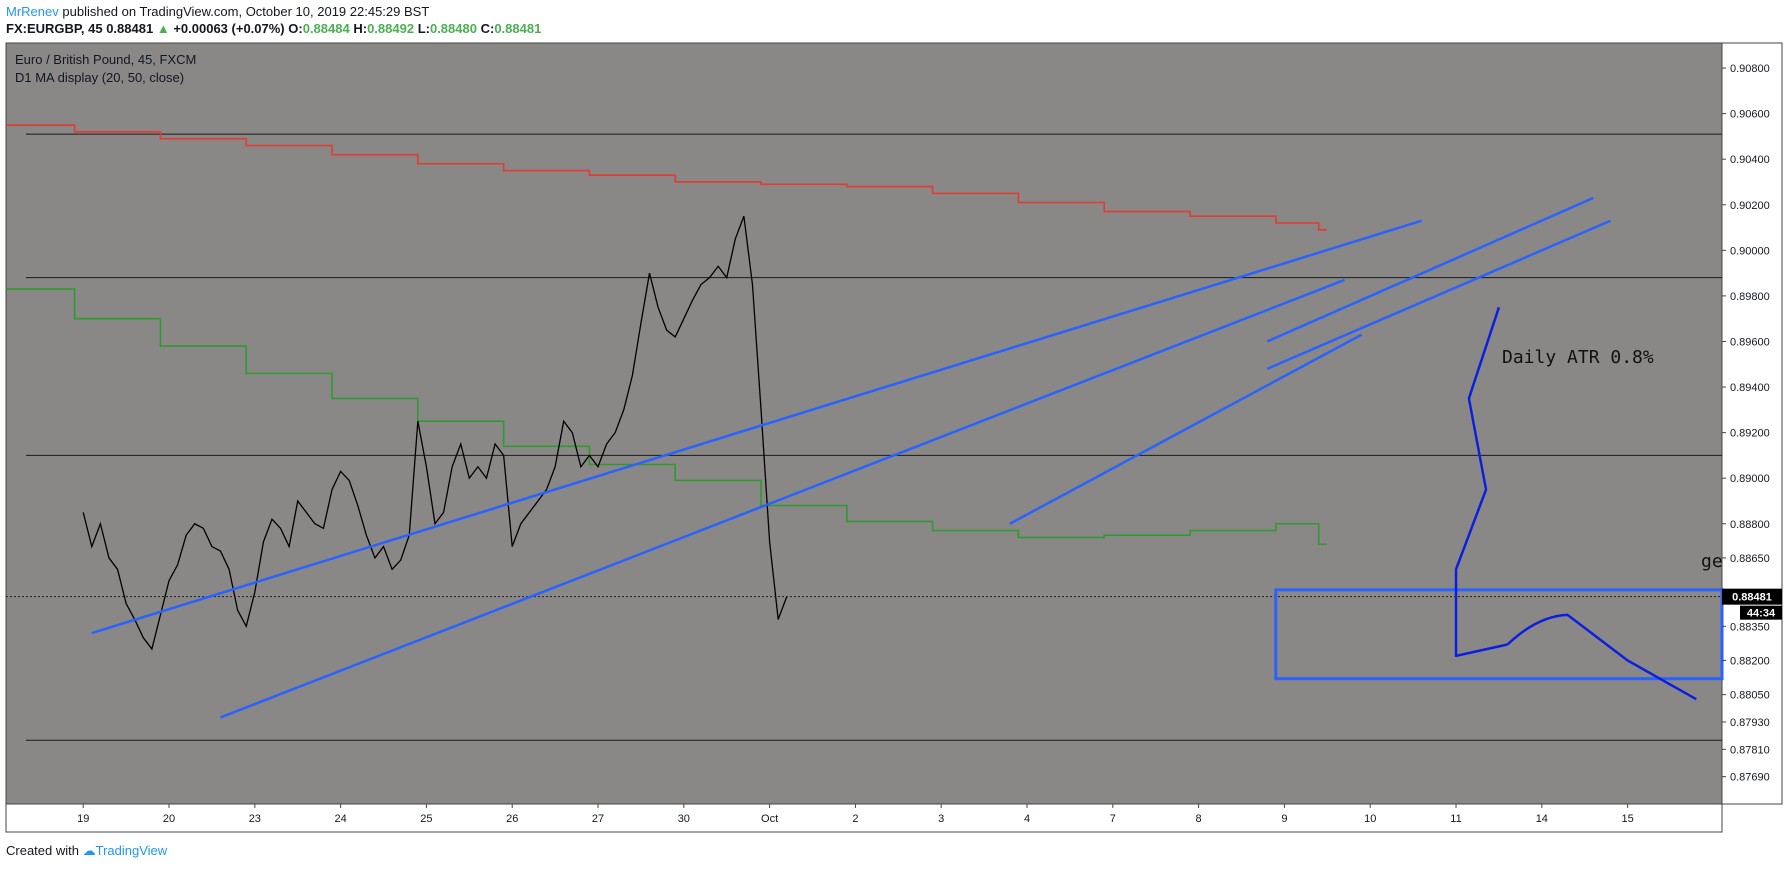 This screenshot has width=1788, height=869. I want to click on low-value: 0.88480, so click(453, 28).